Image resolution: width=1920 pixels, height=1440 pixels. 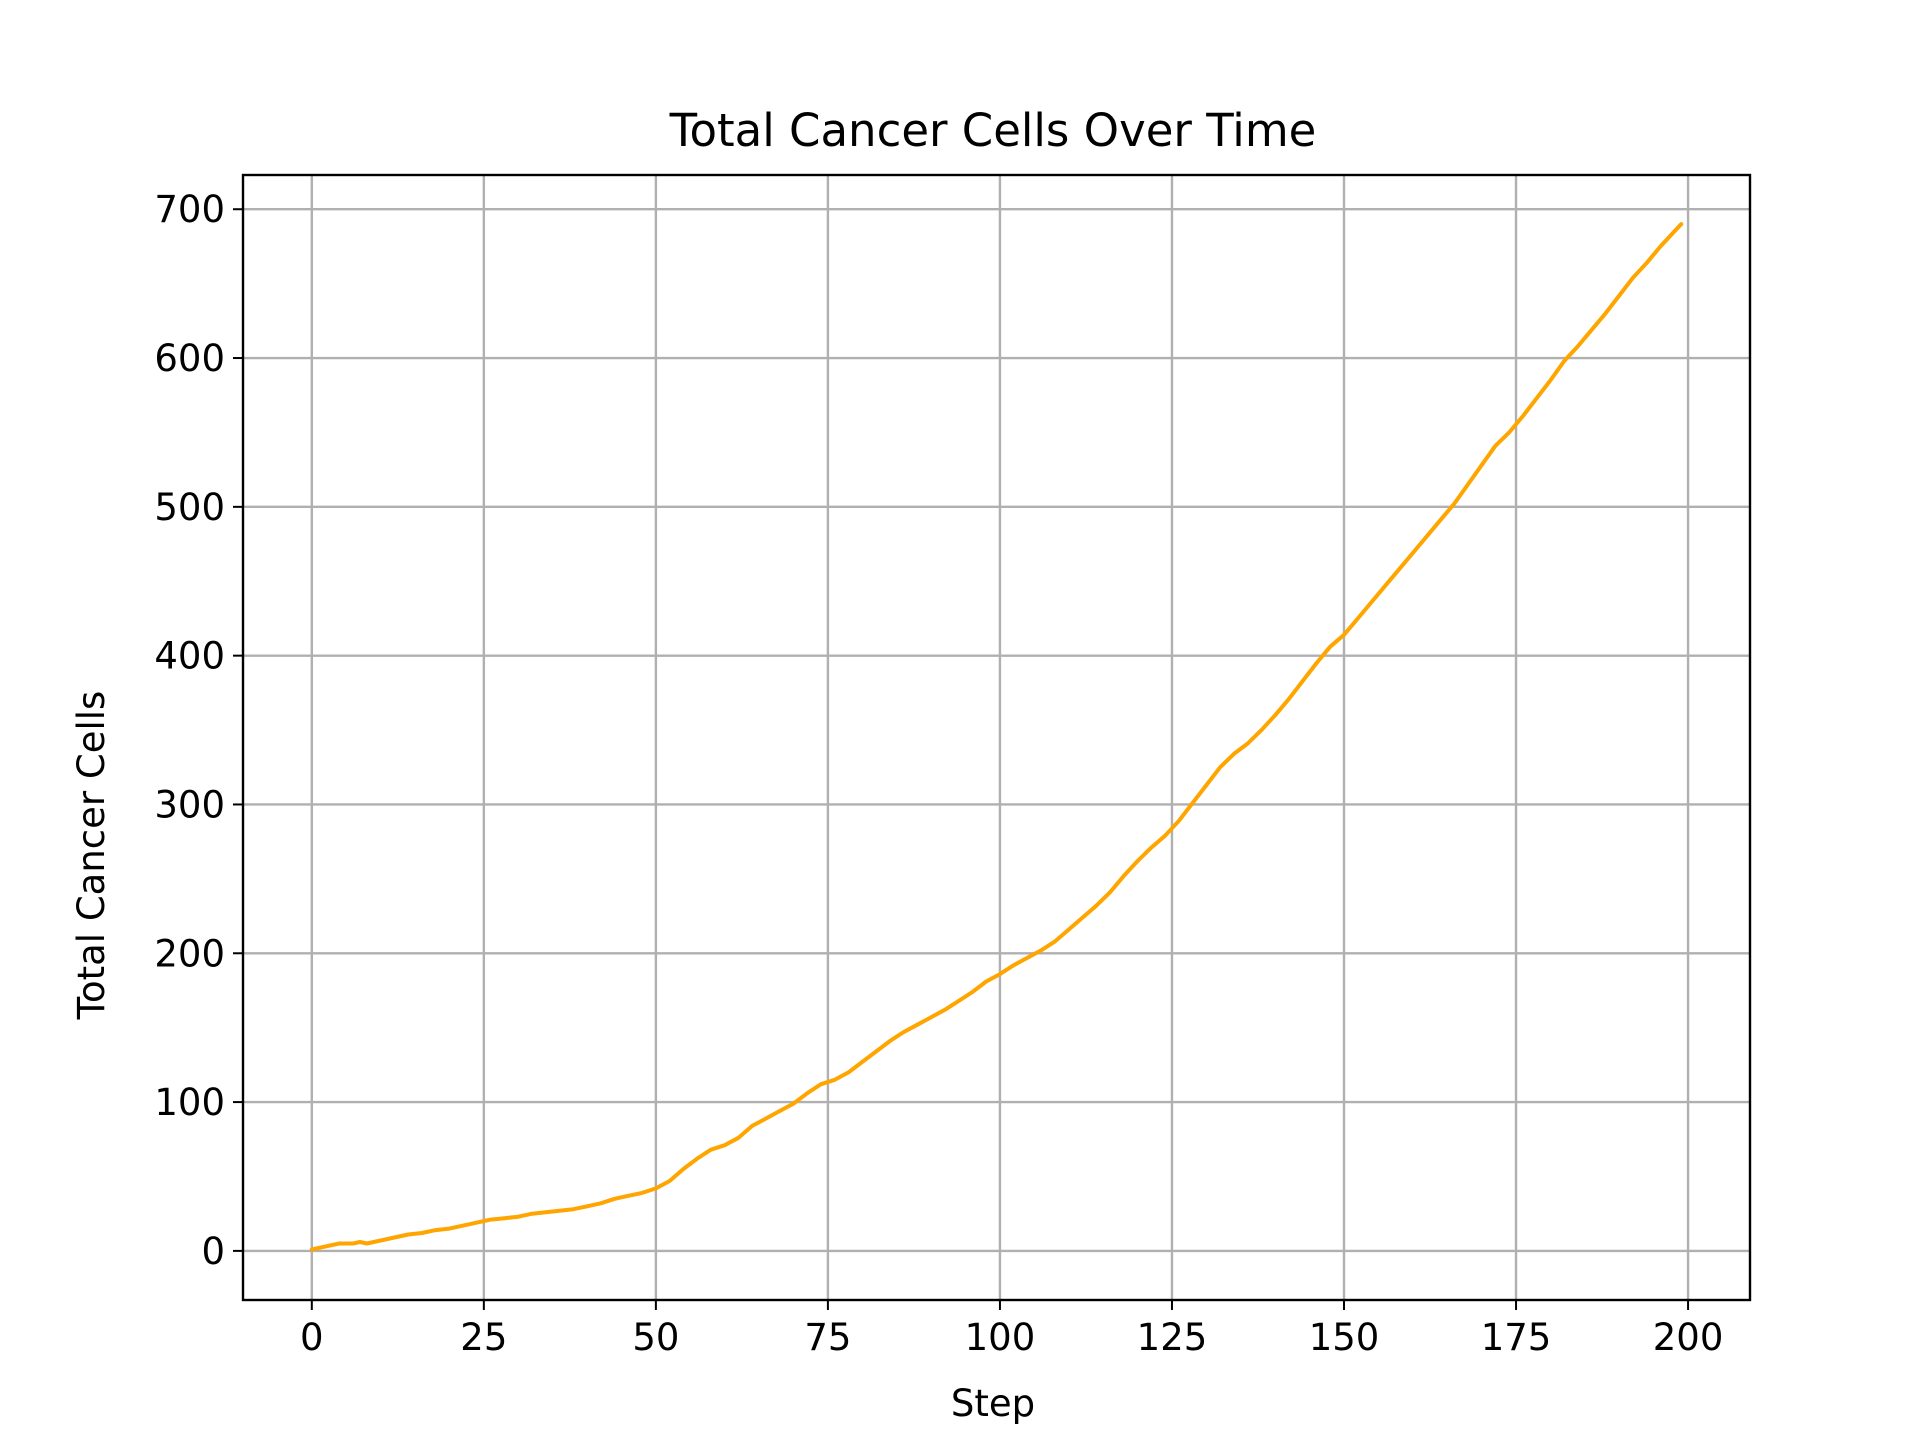 What do you see at coordinates (483, 1337) in the screenshot?
I see `x-tick-label: 25` at bounding box center [483, 1337].